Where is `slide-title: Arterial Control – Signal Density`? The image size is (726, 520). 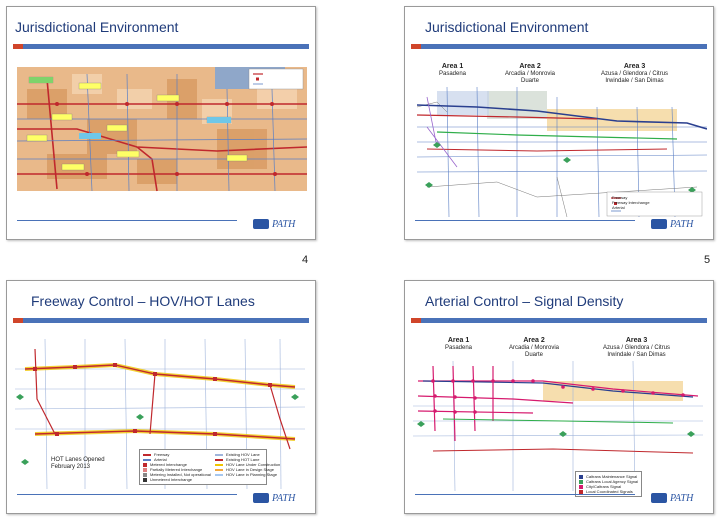 slide-title: Arterial Control – Signal Density is located at coordinates (524, 301).